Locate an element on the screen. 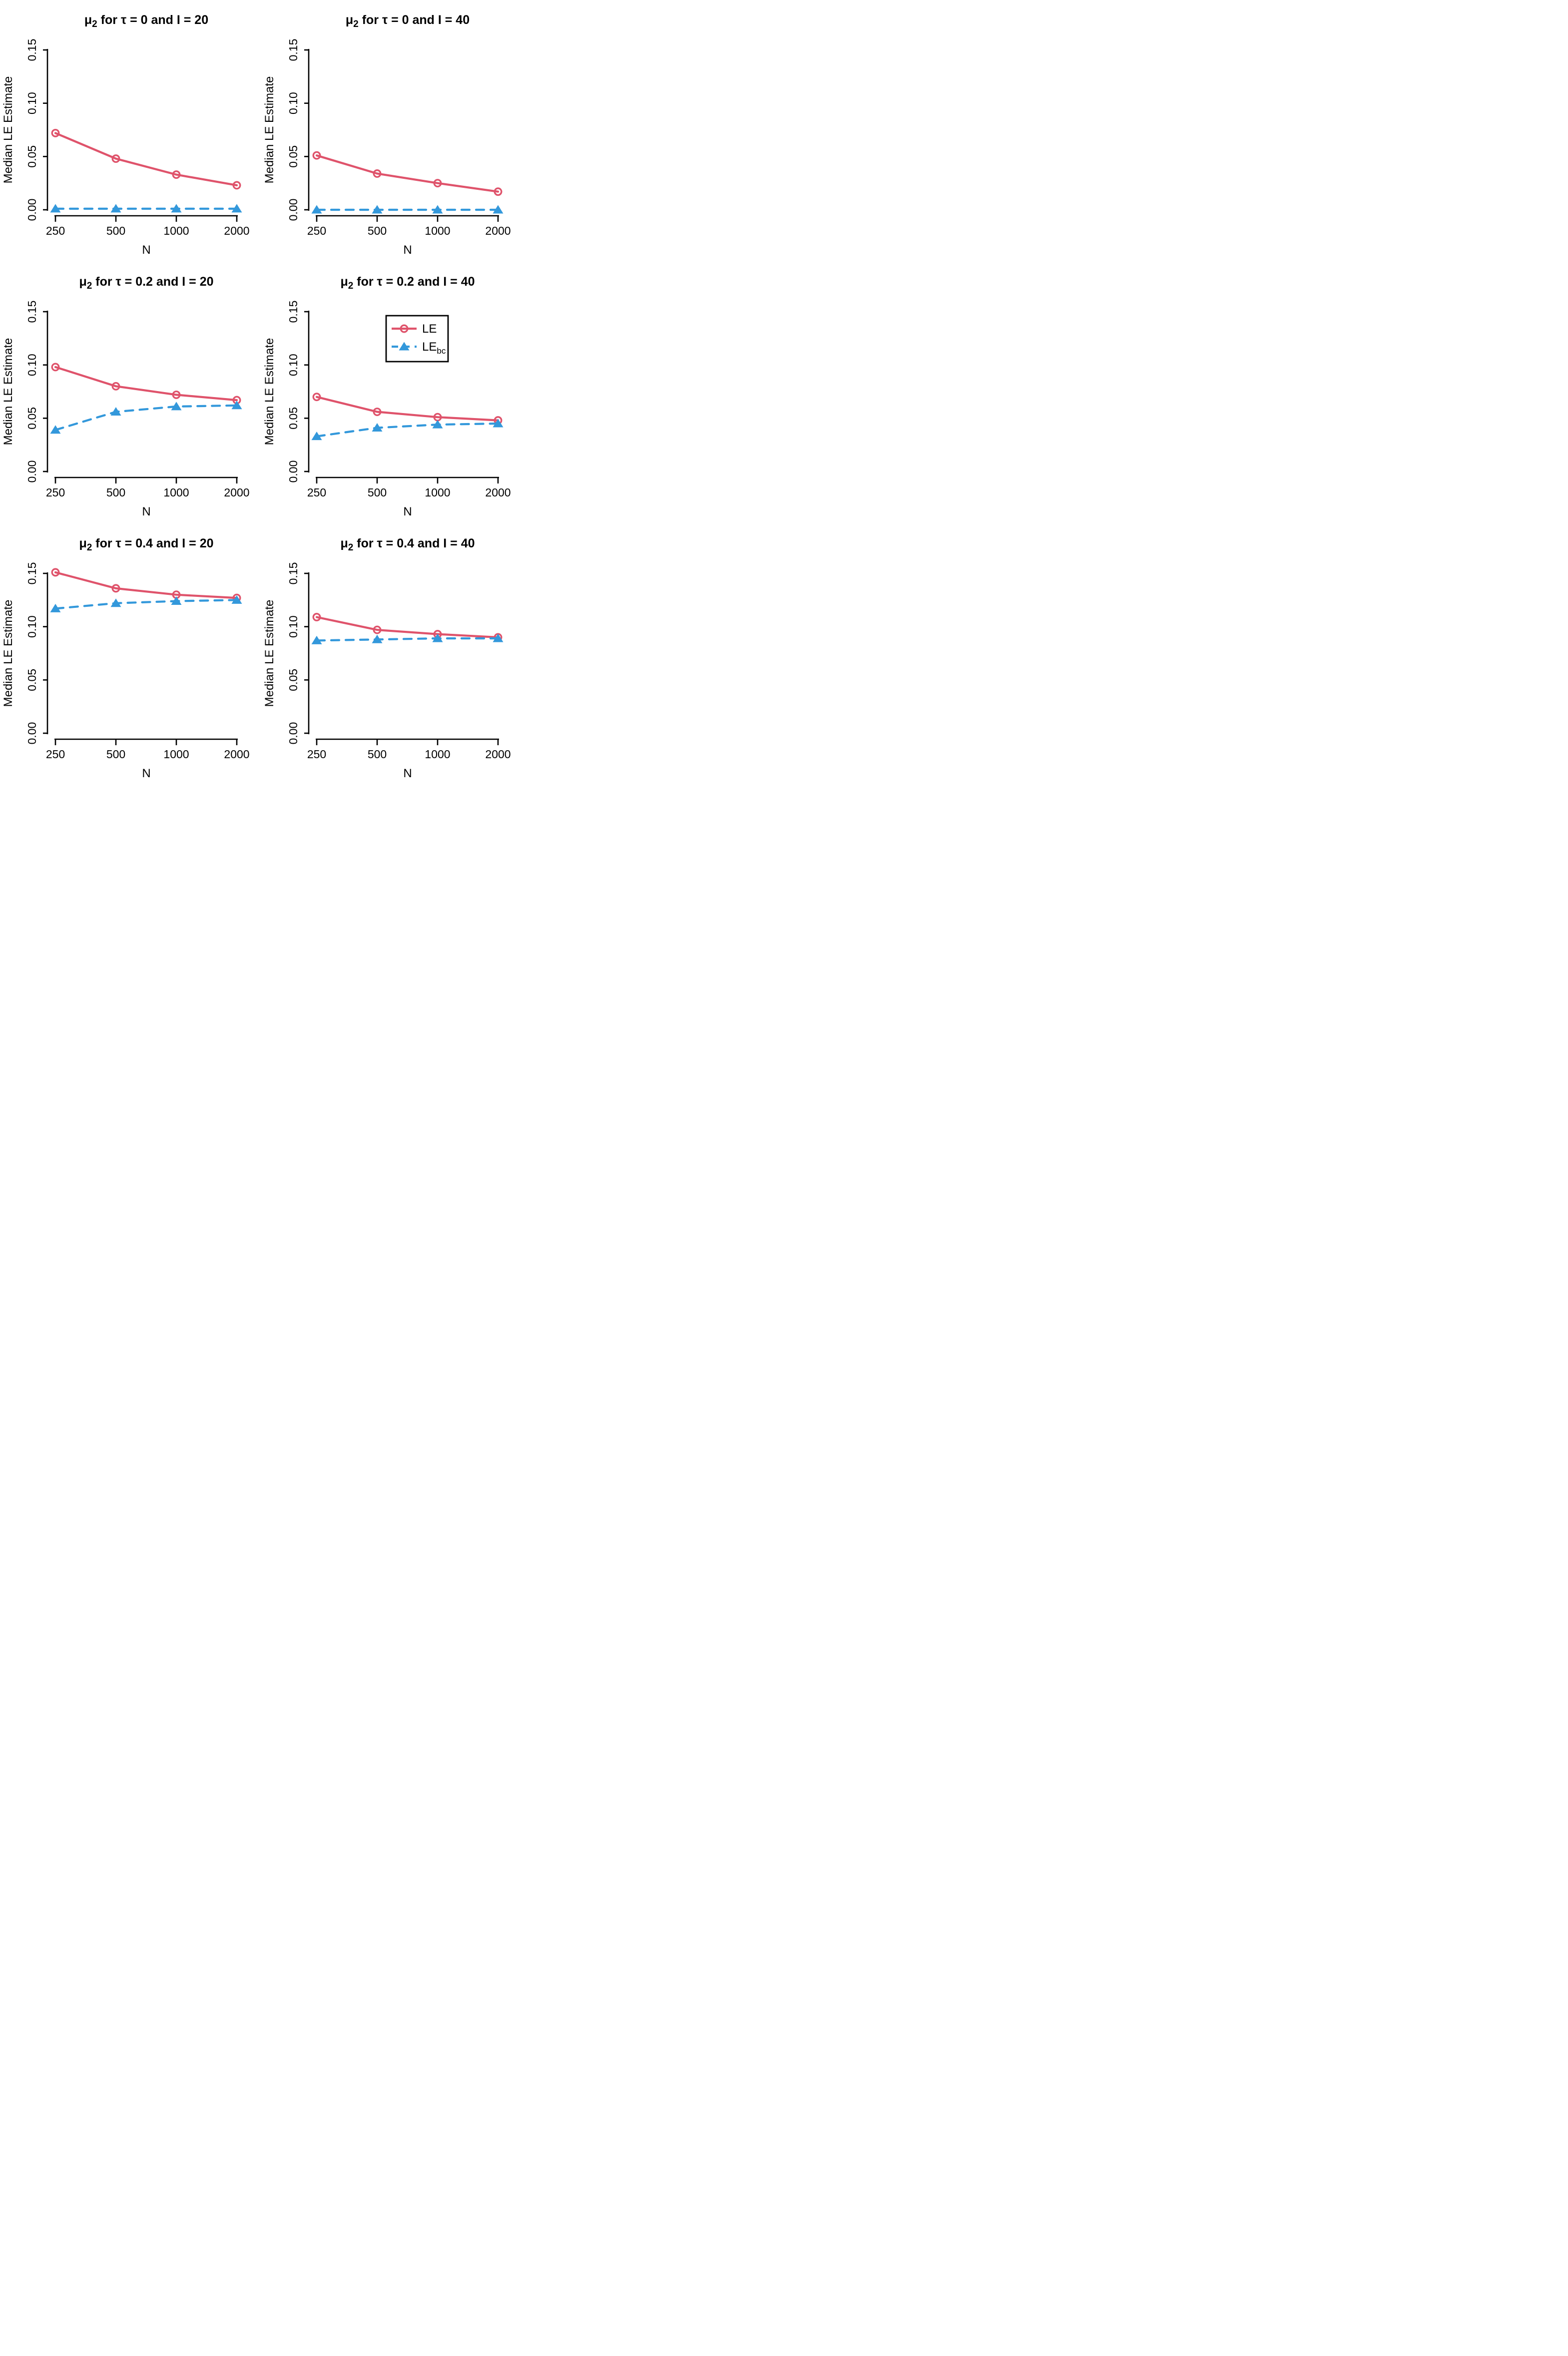  chart-title: μ2 for τ = 0 and I = 40 is located at coordinates (408, 21).